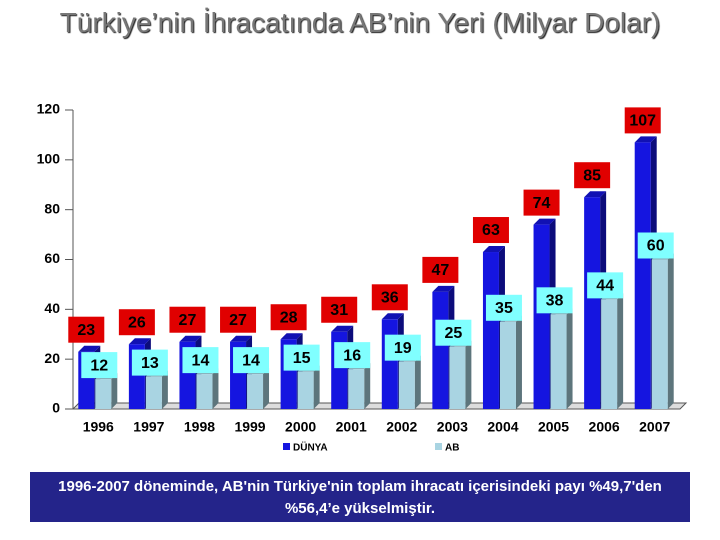 This screenshot has width=720, height=540. I want to click on value-label: 25, so click(453, 333).